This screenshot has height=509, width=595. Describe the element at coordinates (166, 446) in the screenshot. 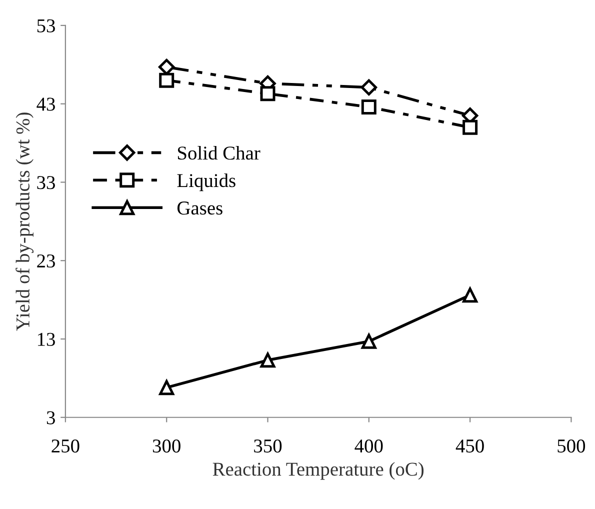

I see `x-tick-label: 300` at that location.